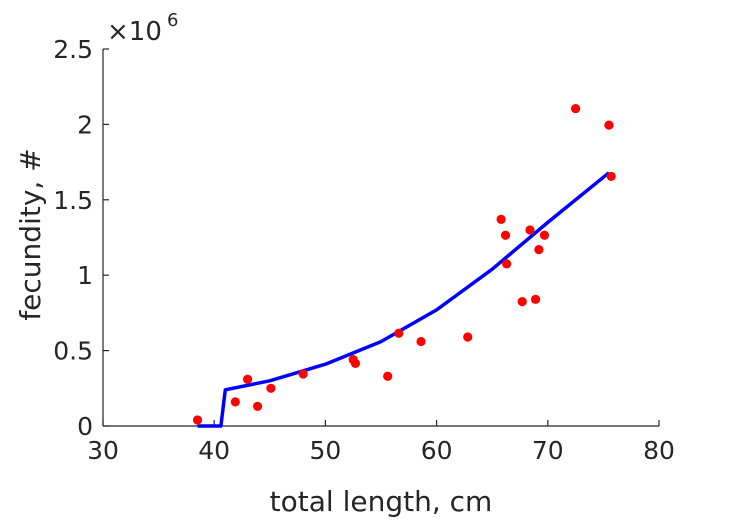  Describe the element at coordinates (214, 450) in the screenshot. I see `x-tick-label: 40` at that location.